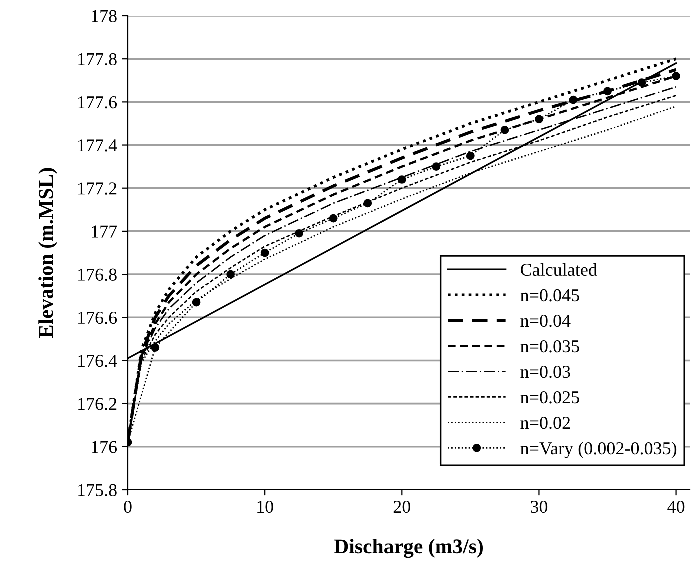 This screenshot has width=691, height=575. I want to click on x-tick-label: 40, so click(676, 507).